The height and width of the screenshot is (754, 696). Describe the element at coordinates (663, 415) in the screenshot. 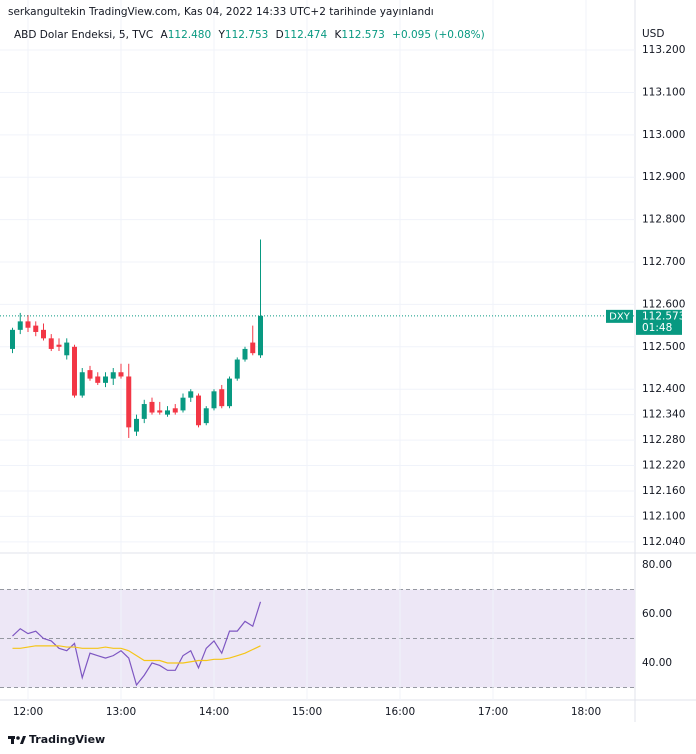

I see `y-tick-label: 112.340` at that location.